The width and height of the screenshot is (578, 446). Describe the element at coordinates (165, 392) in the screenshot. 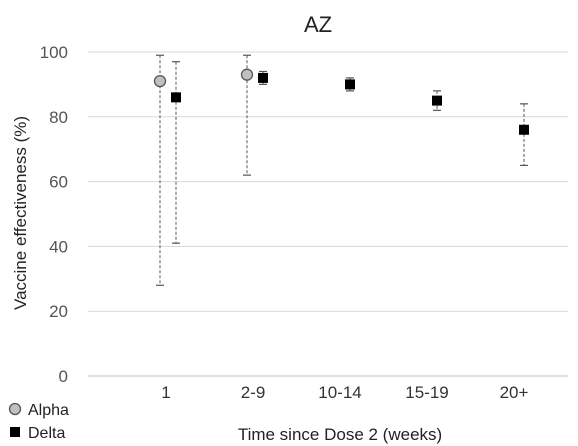

I see `x-tick-label: 1` at that location.